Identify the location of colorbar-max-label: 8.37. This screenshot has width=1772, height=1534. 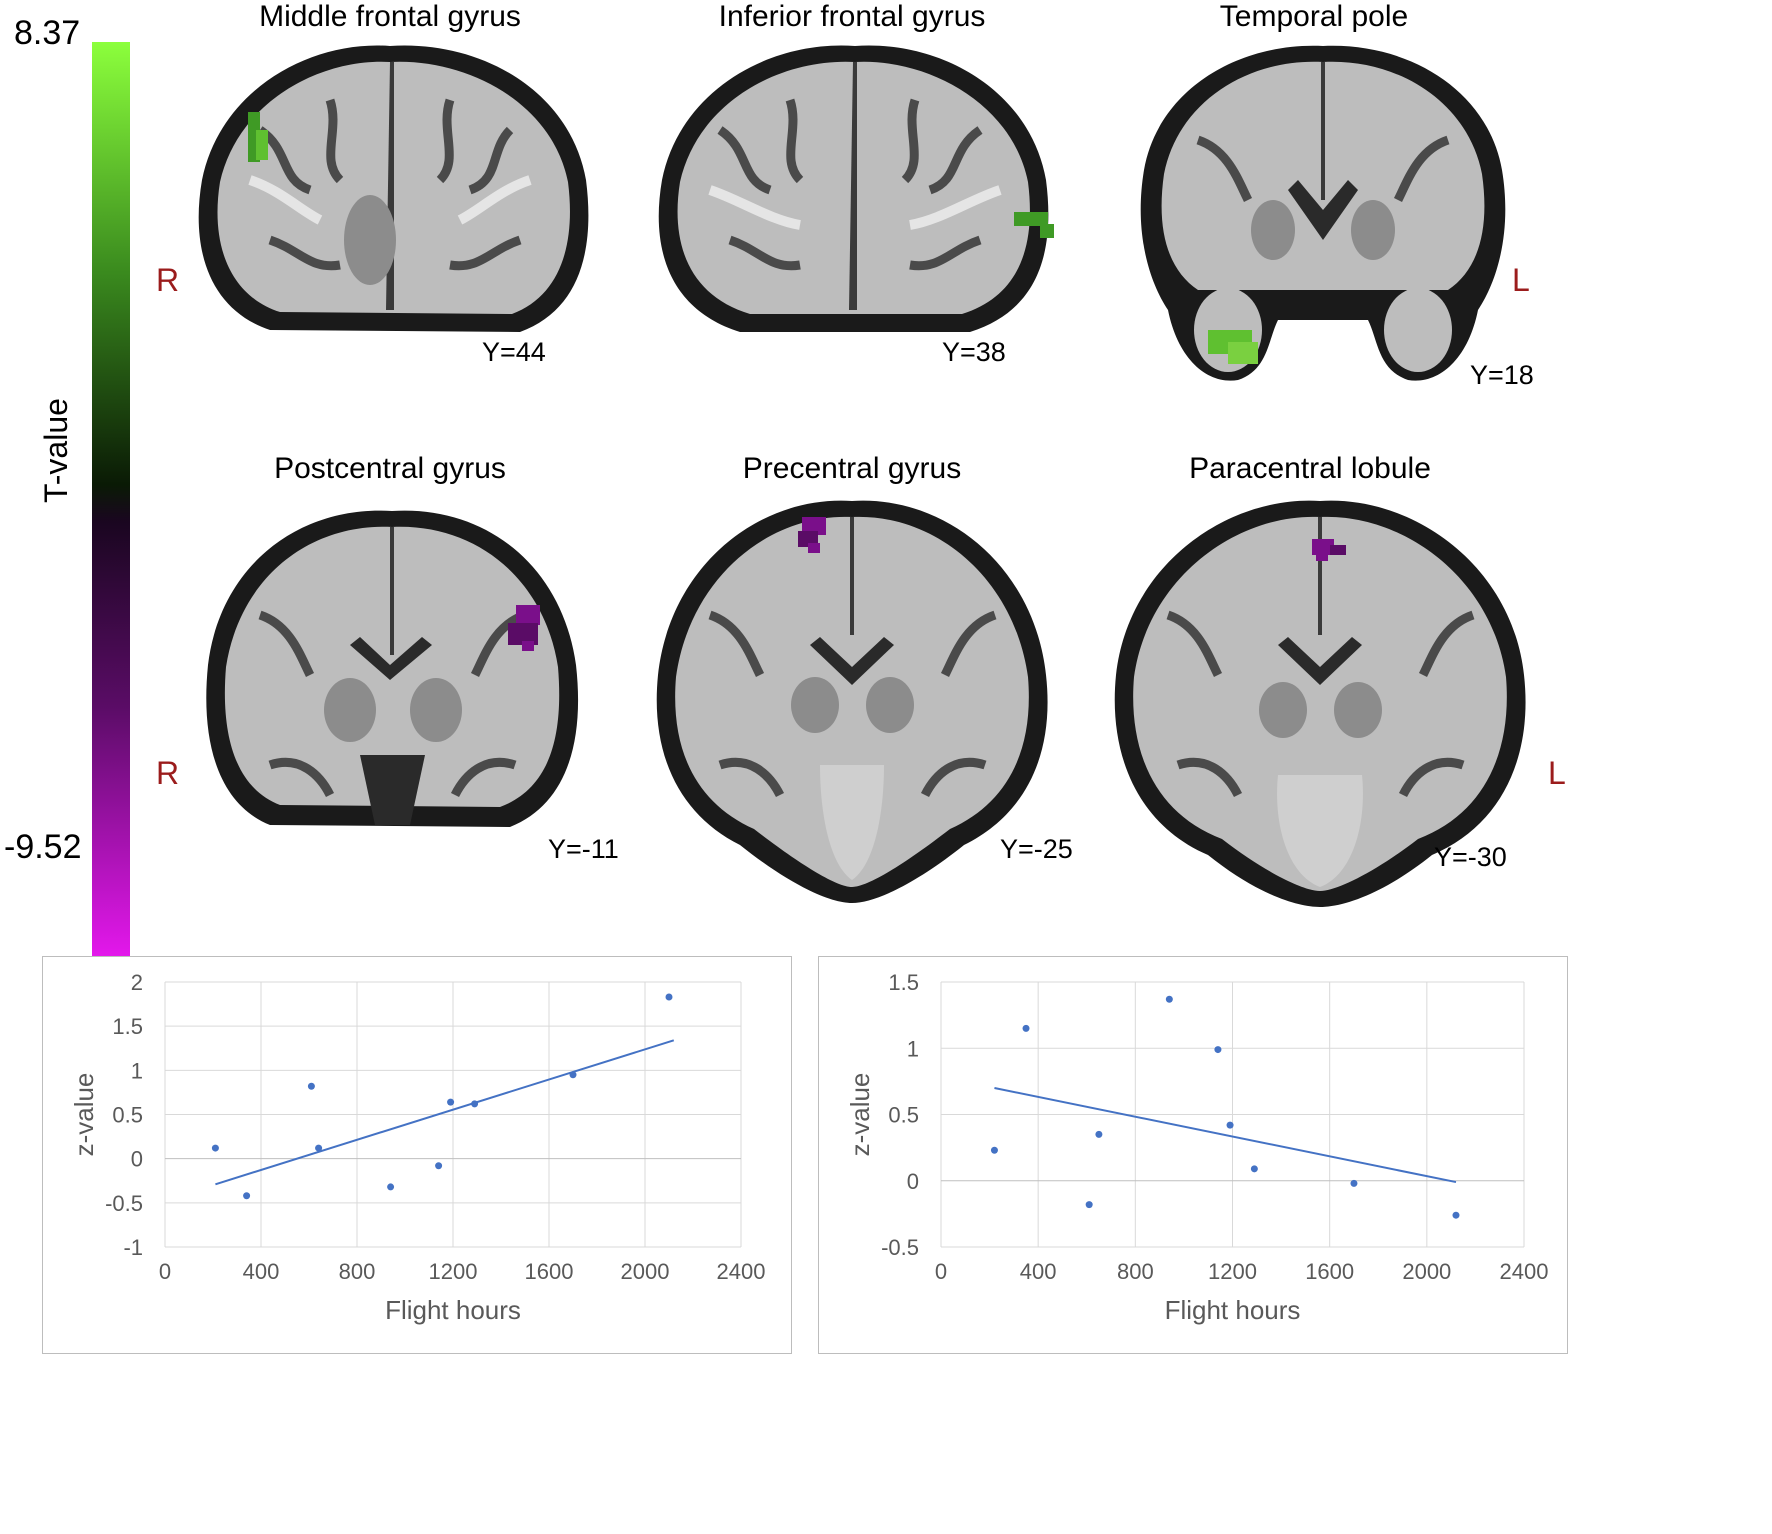
(47, 33).